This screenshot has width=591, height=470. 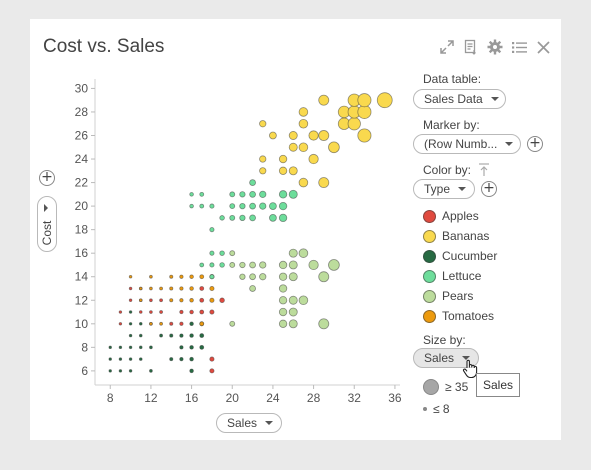 I want to click on legend-item-cucumber: Cucumber, so click(x=460, y=256).